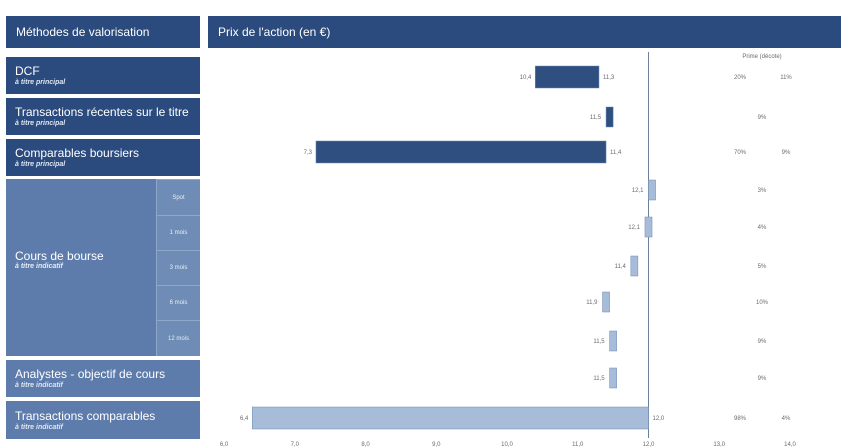 The width and height of the screenshot is (849, 448). Describe the element at coordinates (507, 445) in the screenshot. I see `x-tick-label: 10,0` at that location.